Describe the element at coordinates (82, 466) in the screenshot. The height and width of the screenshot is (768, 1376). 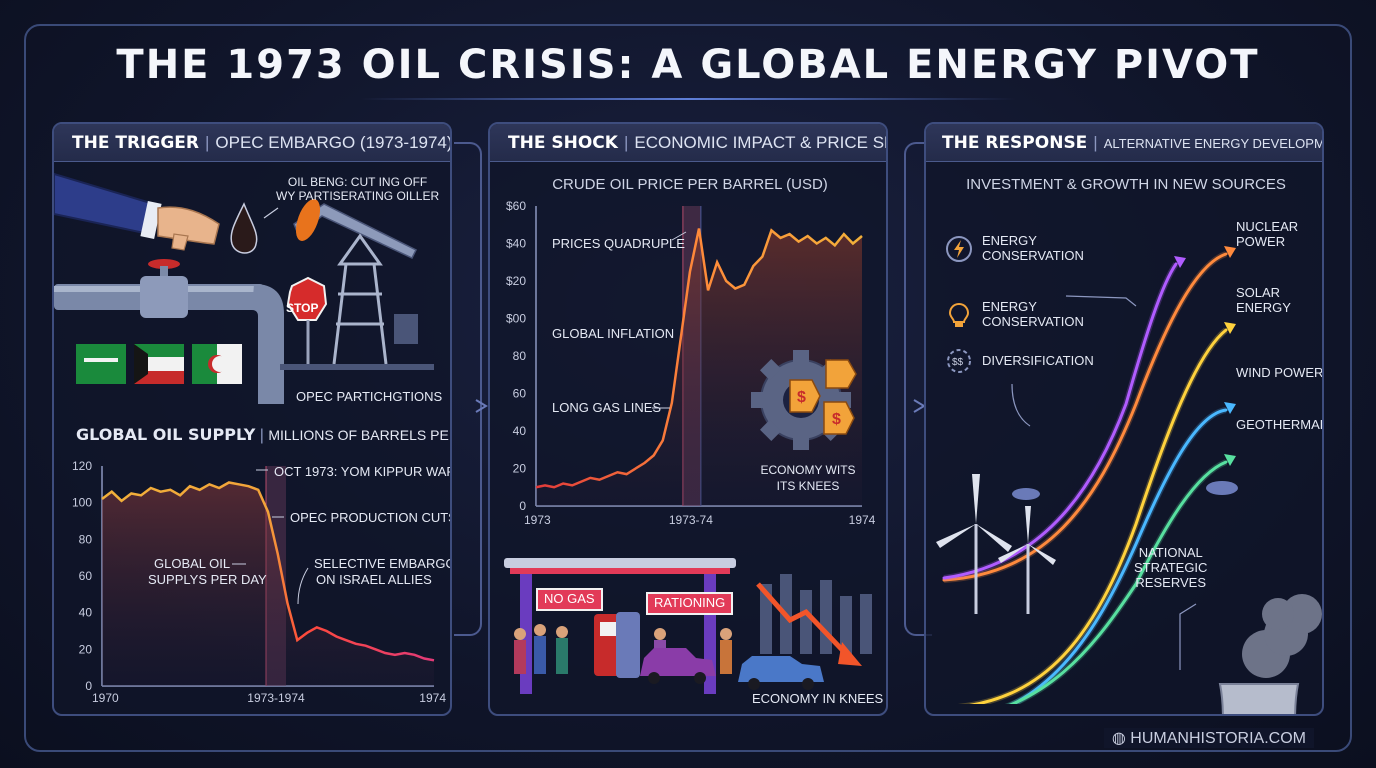
I see `supply-y-tick: 120` at that location.